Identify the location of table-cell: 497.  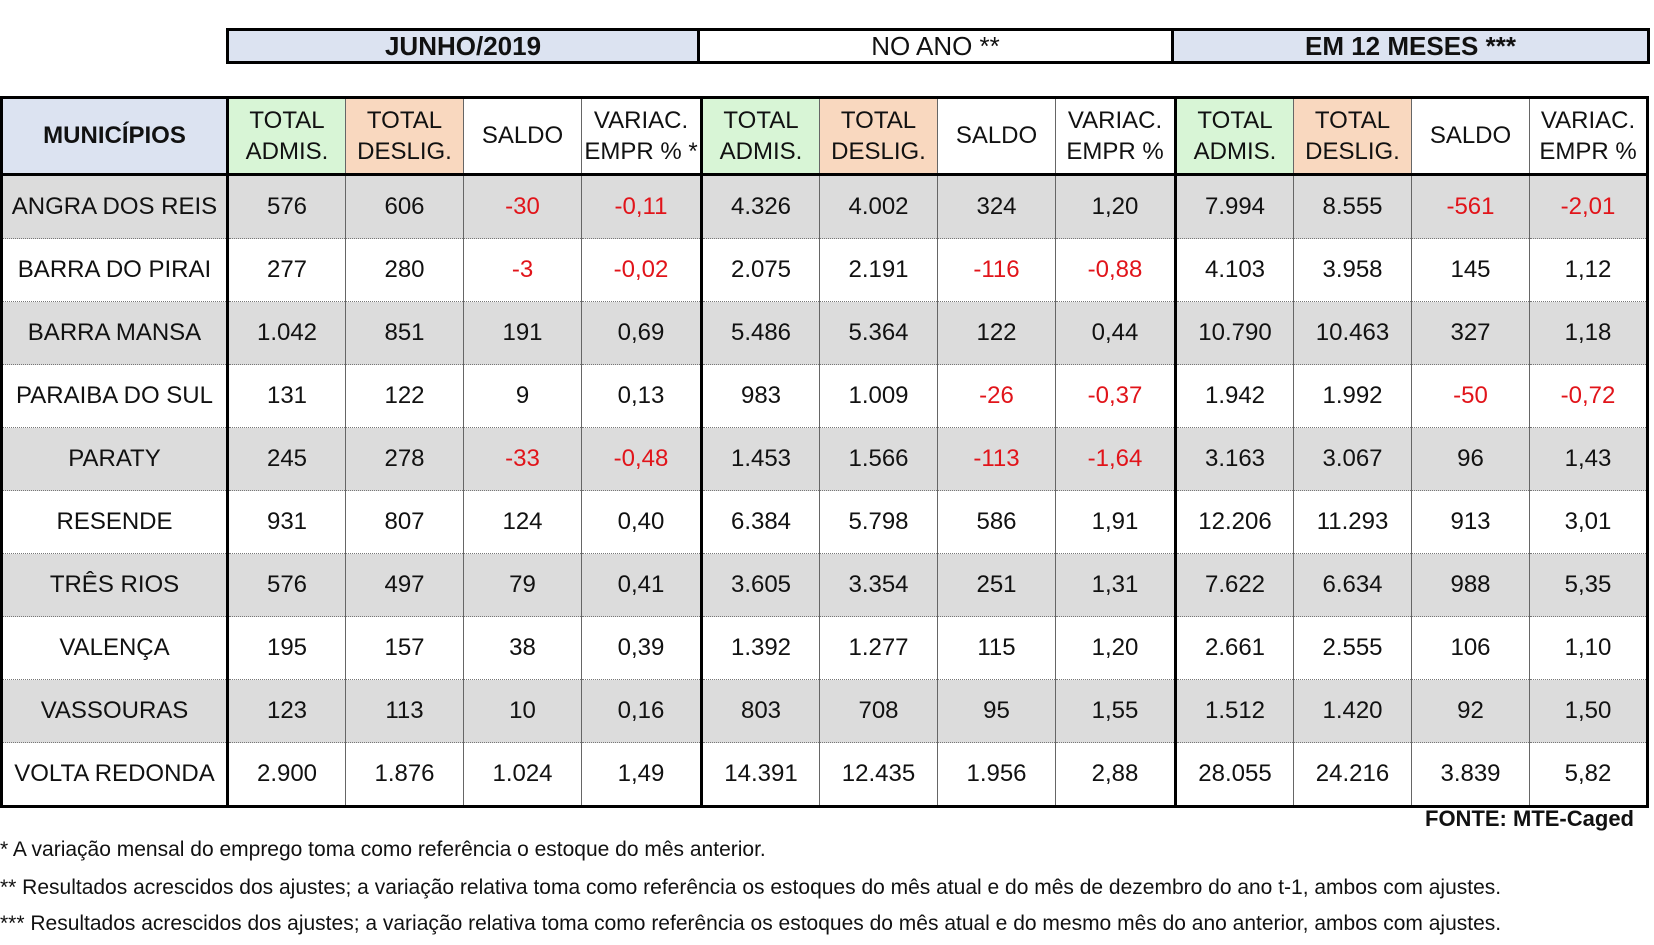
(404, 585).